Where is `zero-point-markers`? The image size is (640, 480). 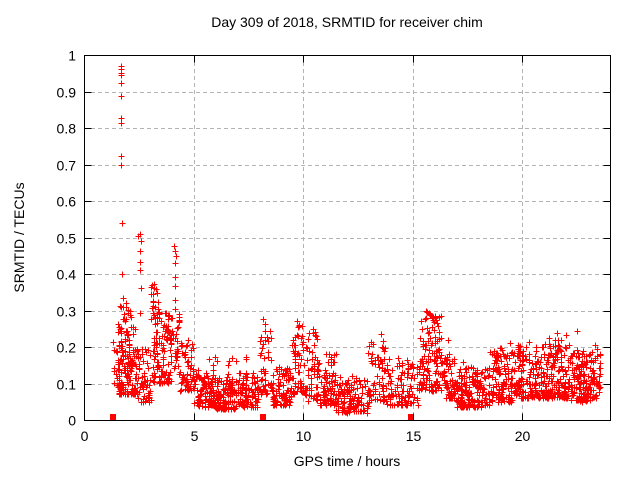
zero-point-markers is located at coordinates (262, 417).